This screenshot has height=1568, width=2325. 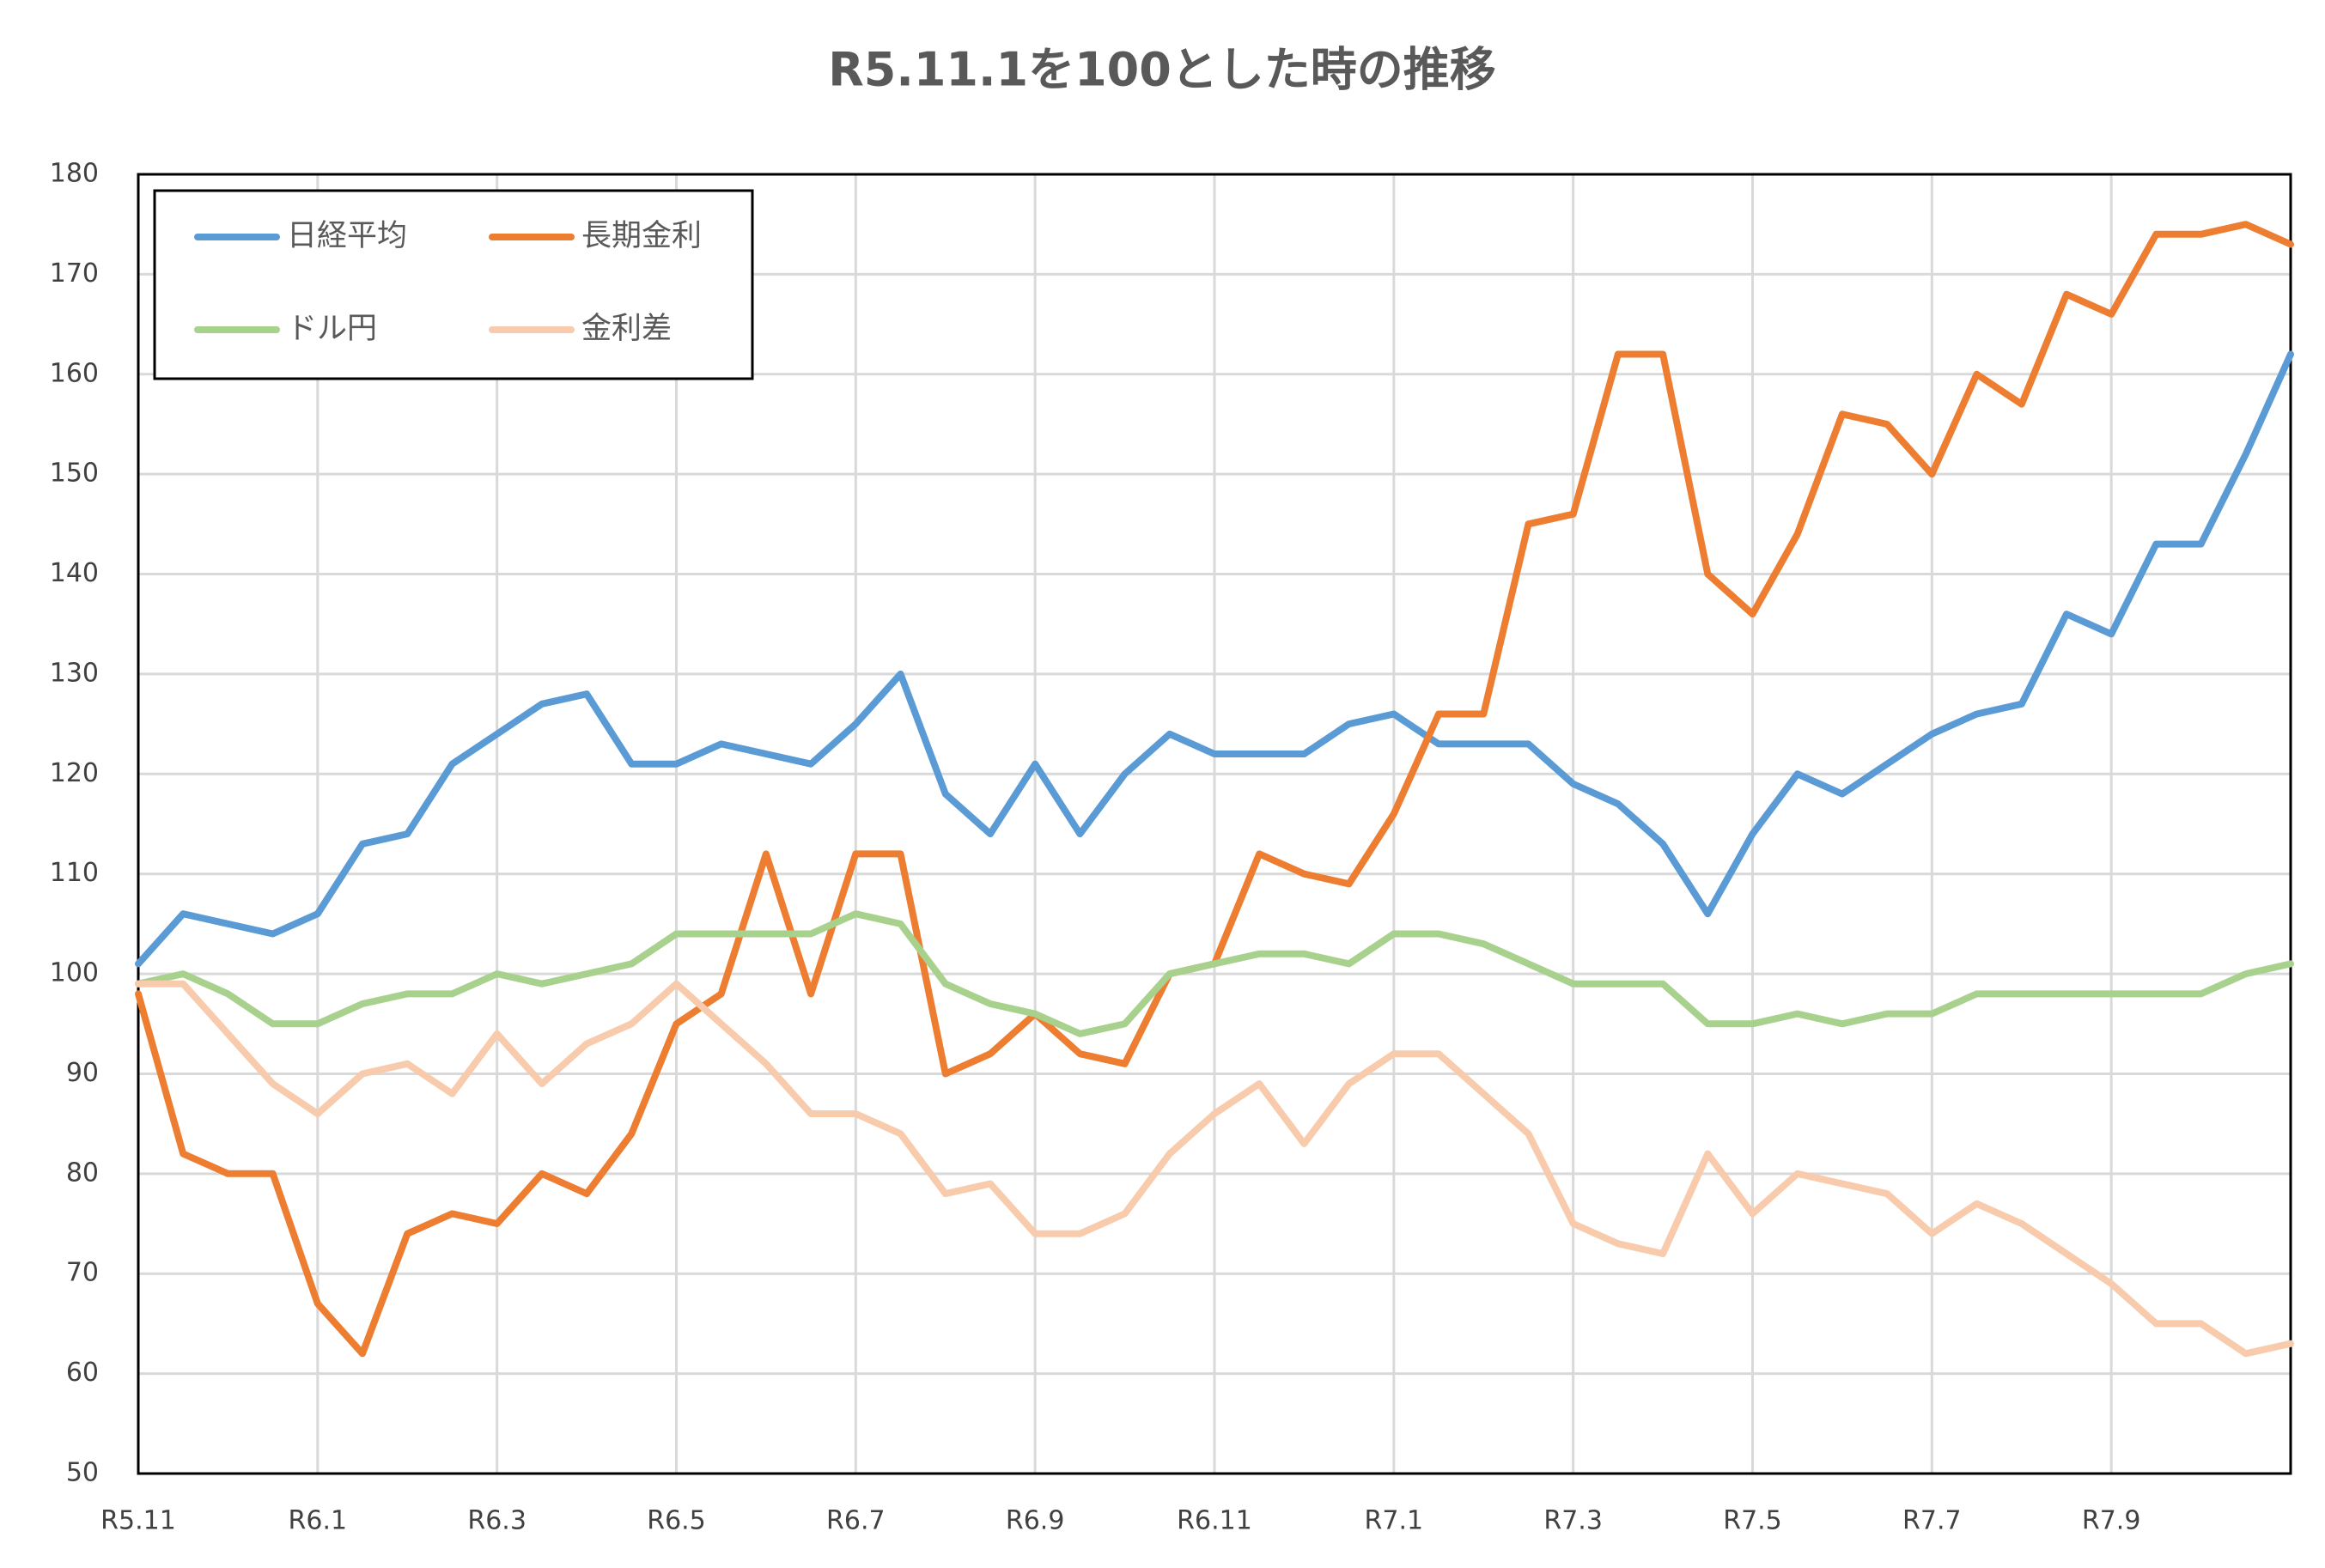 I want to click on series-line, so click(x=1214, y=973).